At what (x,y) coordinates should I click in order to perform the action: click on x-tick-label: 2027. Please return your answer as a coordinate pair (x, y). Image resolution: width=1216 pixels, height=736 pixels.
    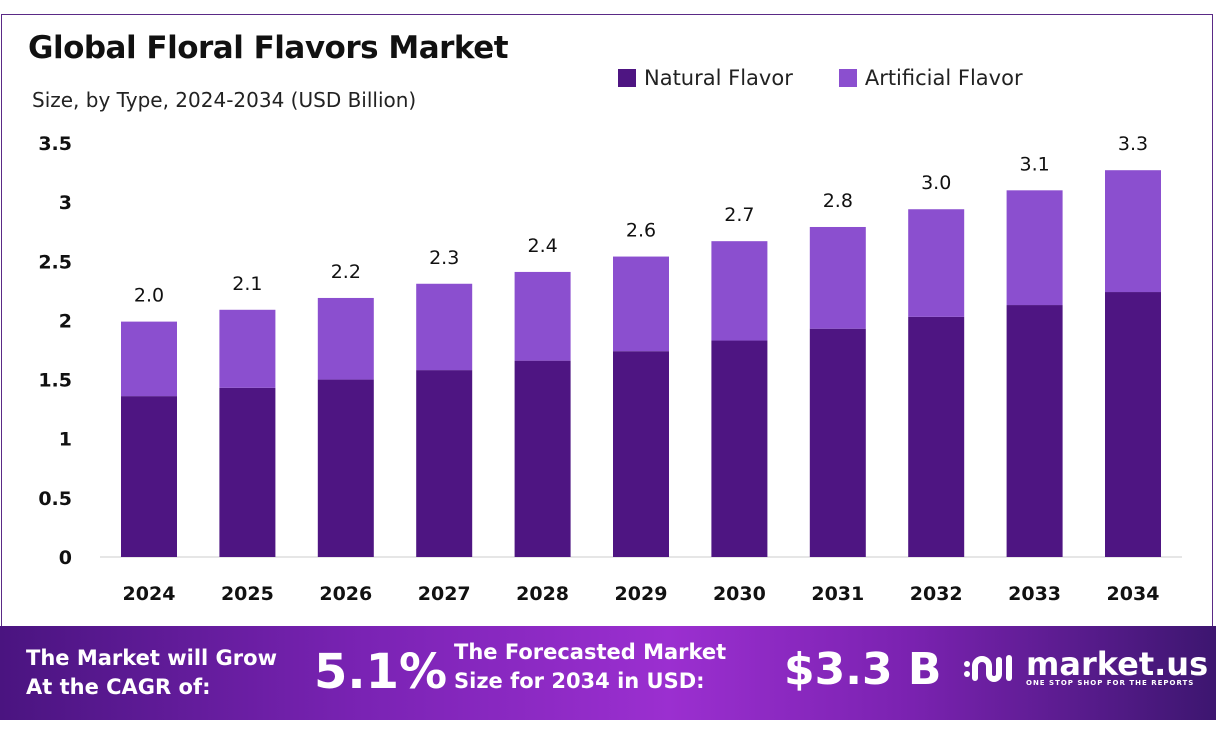
    Looking at the image, I should click on (444, 594).